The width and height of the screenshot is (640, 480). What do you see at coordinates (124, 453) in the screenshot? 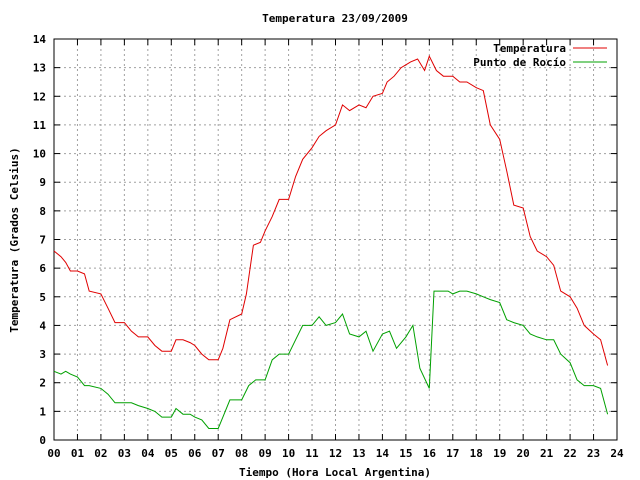
I see `x-tick-label: 03` at bounding box center [124, 453].